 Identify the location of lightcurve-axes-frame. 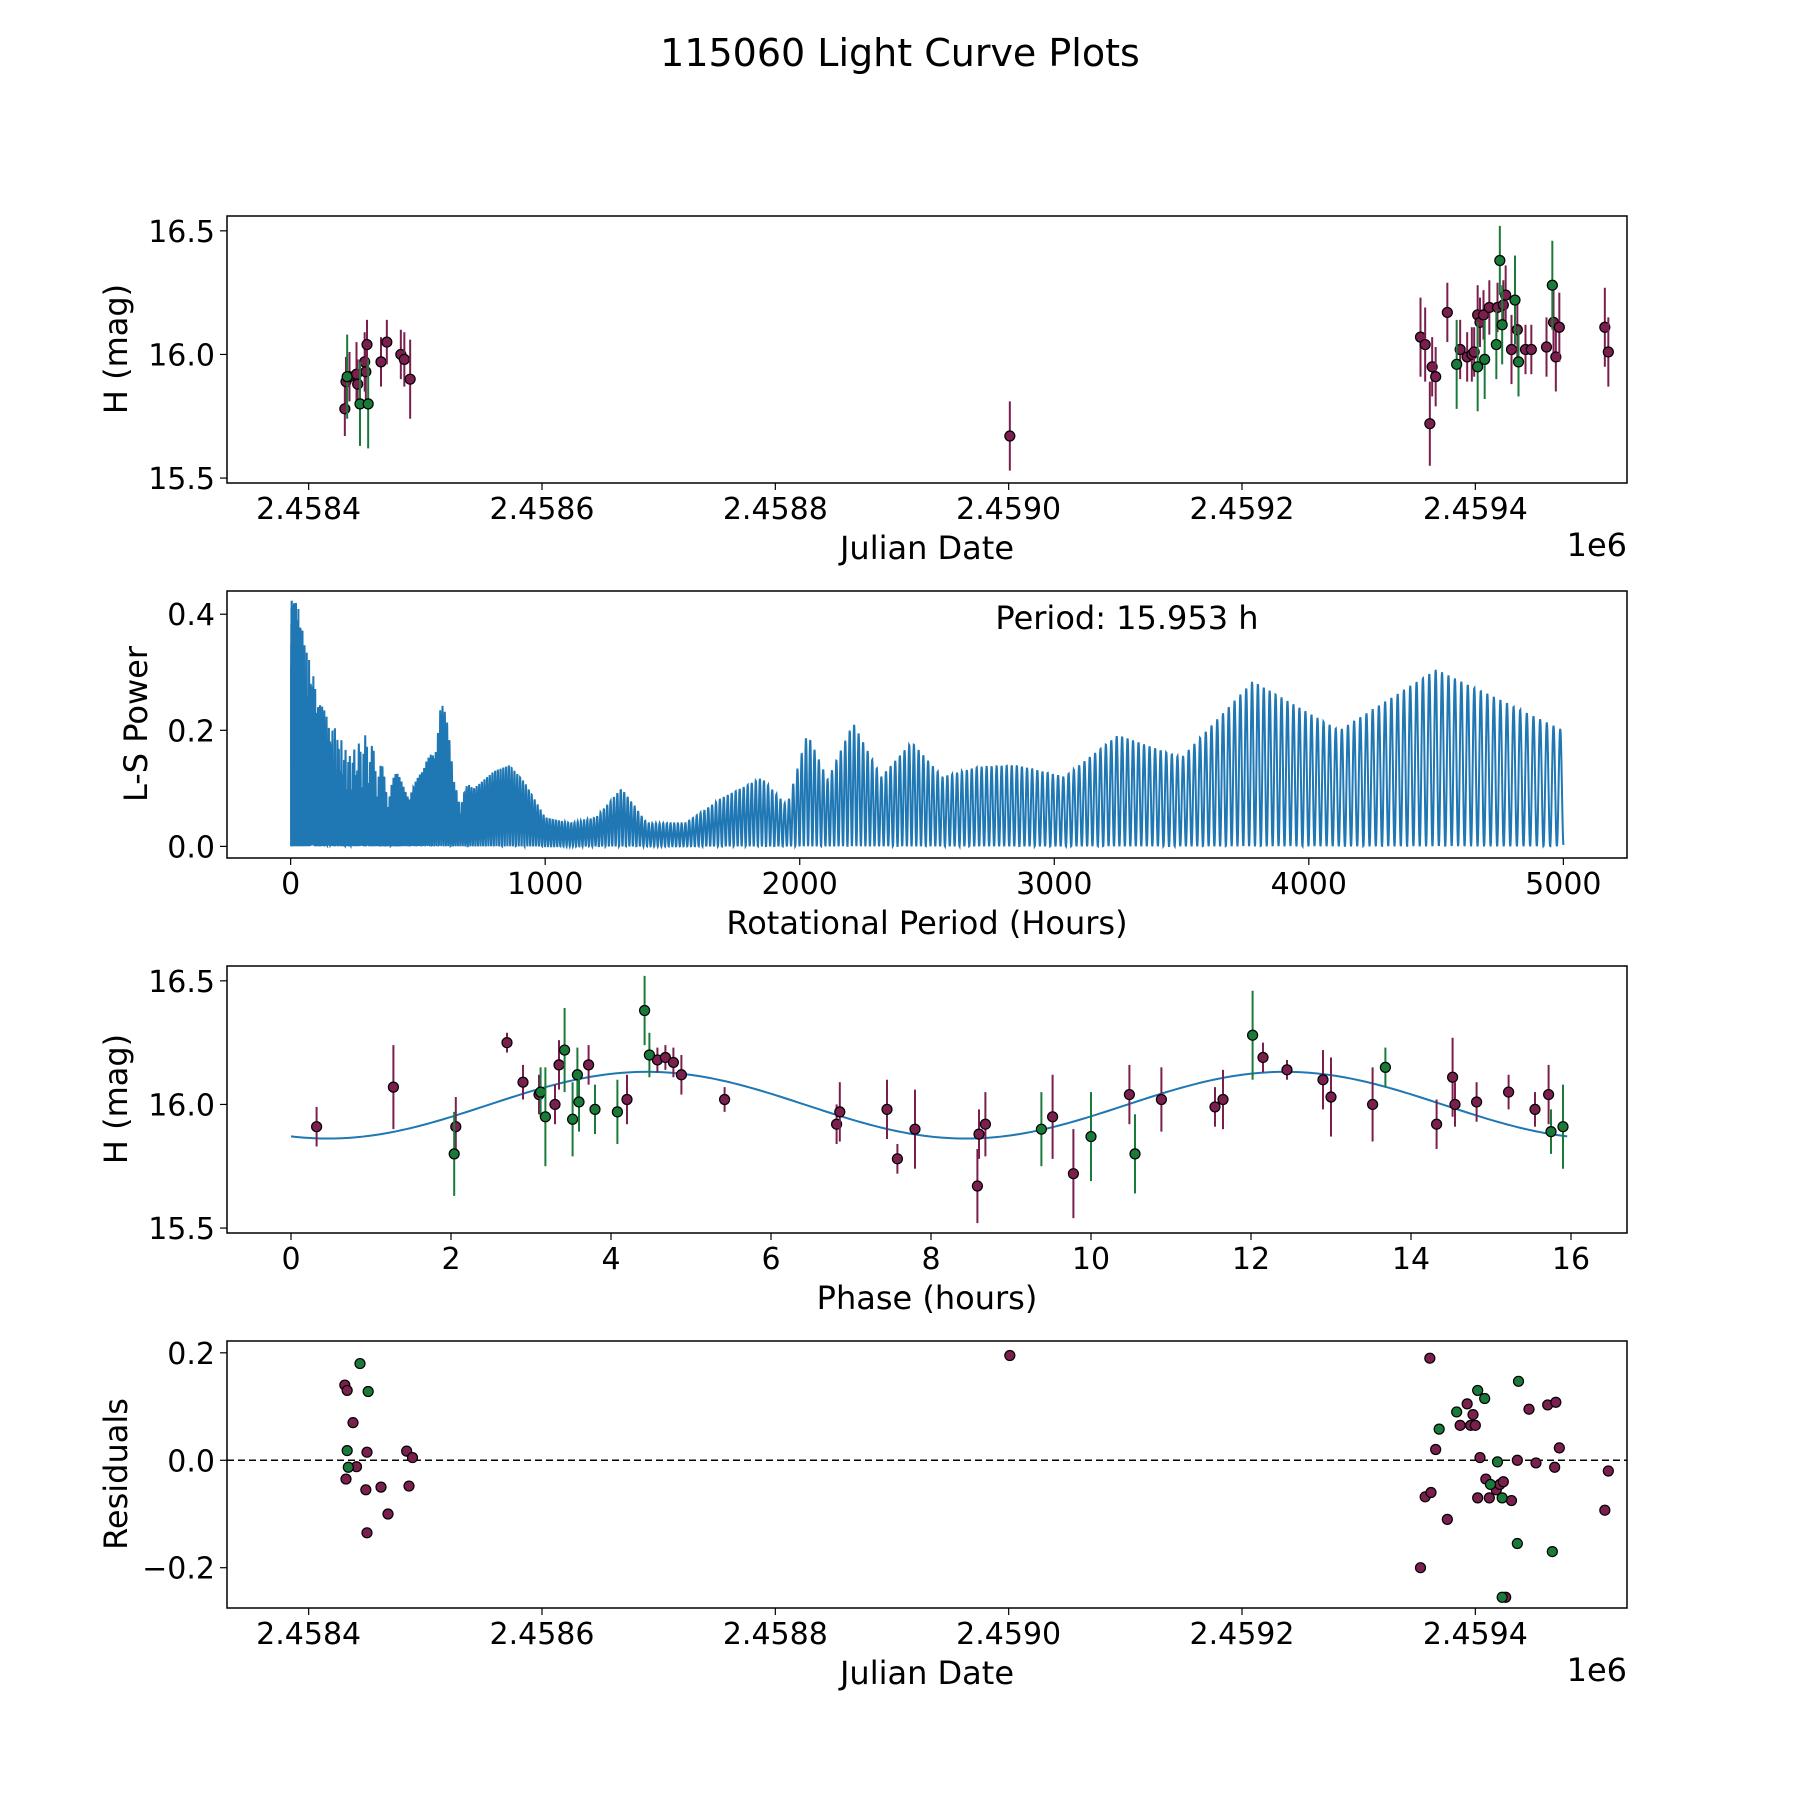
(927, 349).